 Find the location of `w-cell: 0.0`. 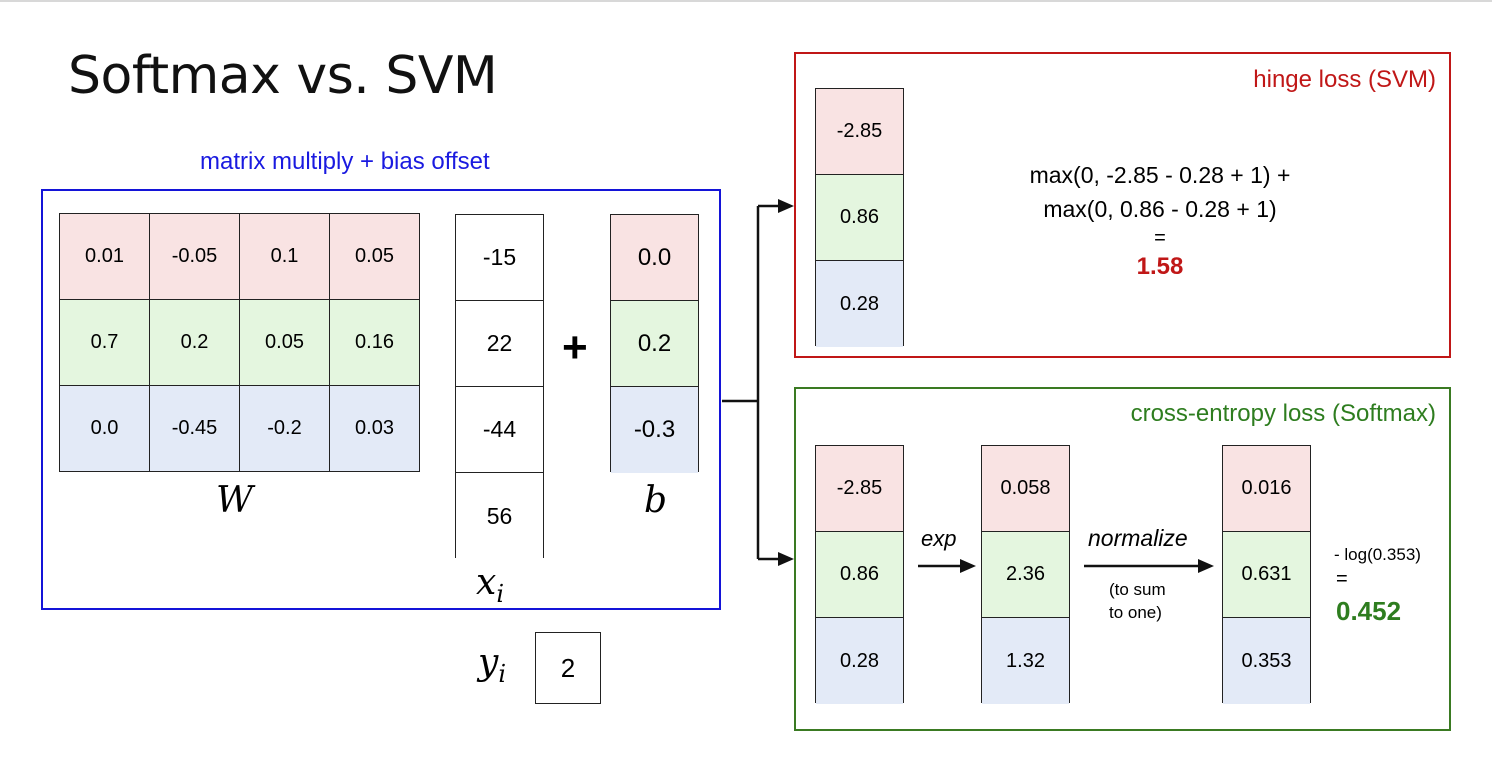

w-cell: 0.0 is located at coordinates (104, 428).